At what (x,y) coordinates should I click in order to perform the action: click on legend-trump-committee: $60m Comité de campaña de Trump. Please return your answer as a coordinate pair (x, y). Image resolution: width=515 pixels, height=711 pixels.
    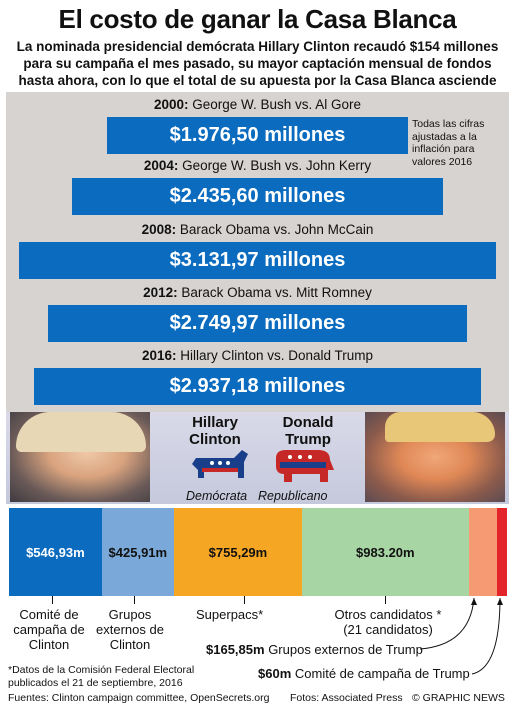
    Looking at the image, I should click on (364, 673).